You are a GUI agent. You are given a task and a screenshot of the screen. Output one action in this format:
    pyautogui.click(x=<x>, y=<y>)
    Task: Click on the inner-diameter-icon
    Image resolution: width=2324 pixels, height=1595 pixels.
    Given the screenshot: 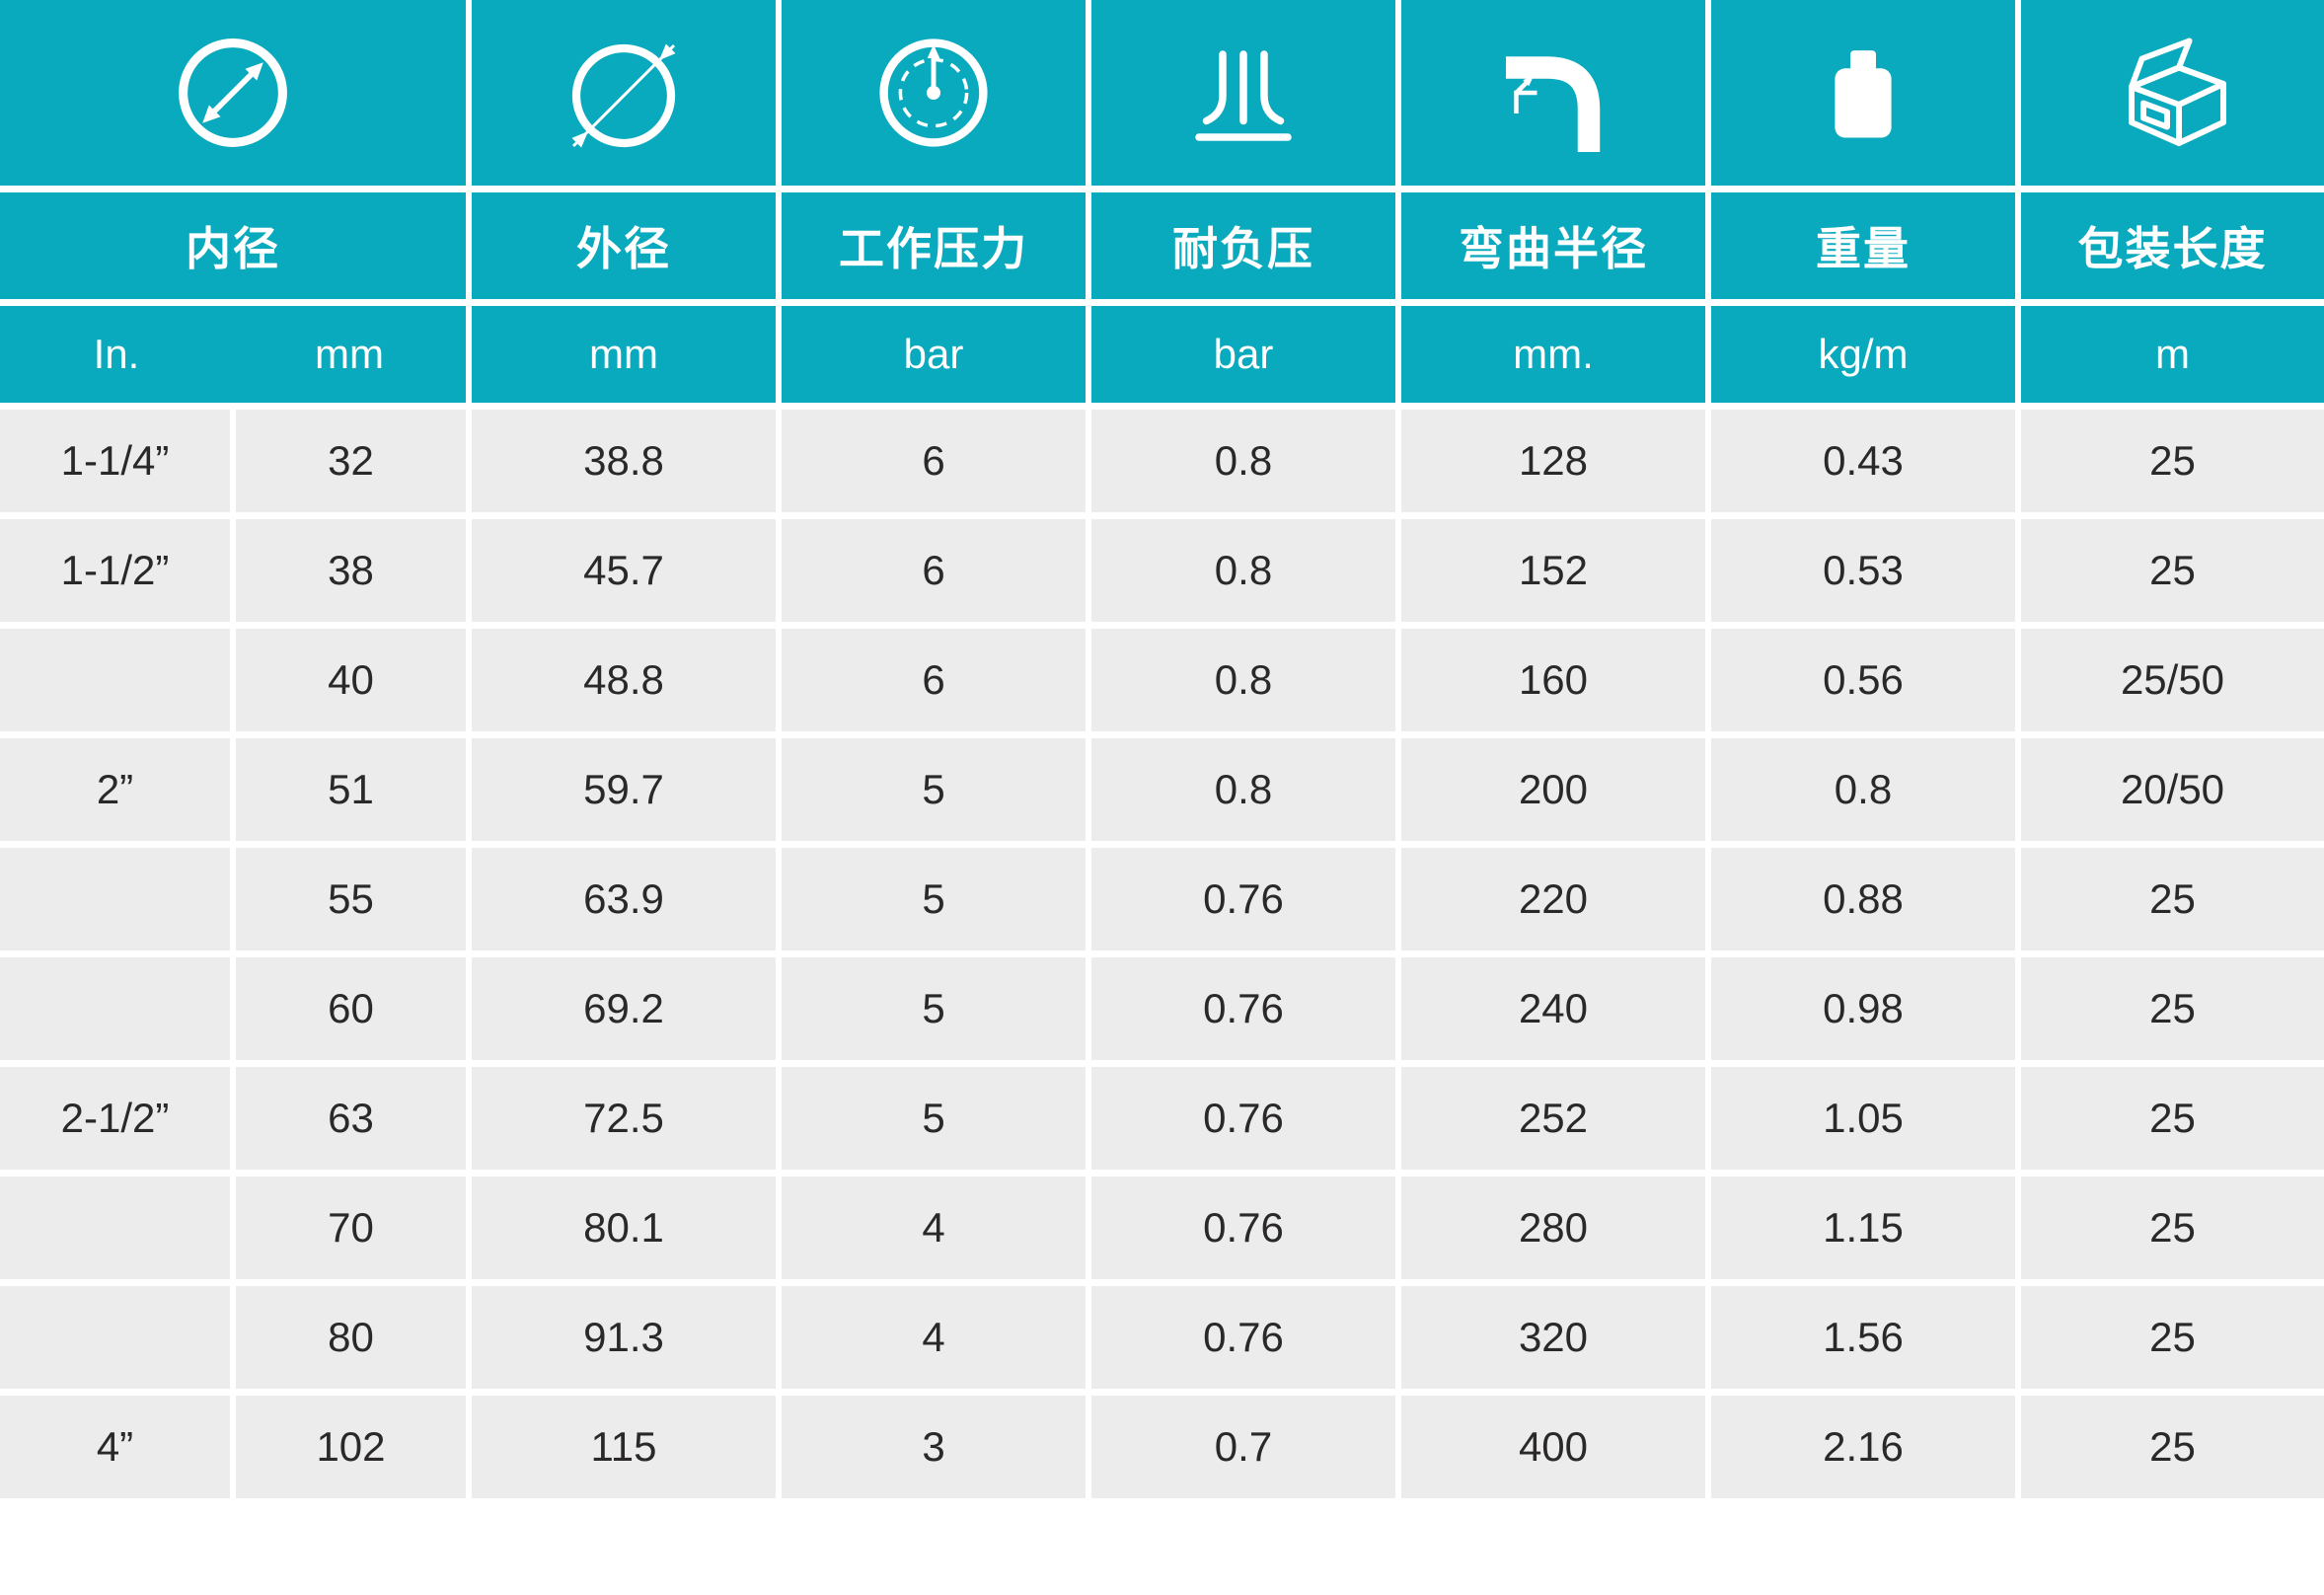 What is the action you would take?
    pyautogui.click(x=233, y=93)
    